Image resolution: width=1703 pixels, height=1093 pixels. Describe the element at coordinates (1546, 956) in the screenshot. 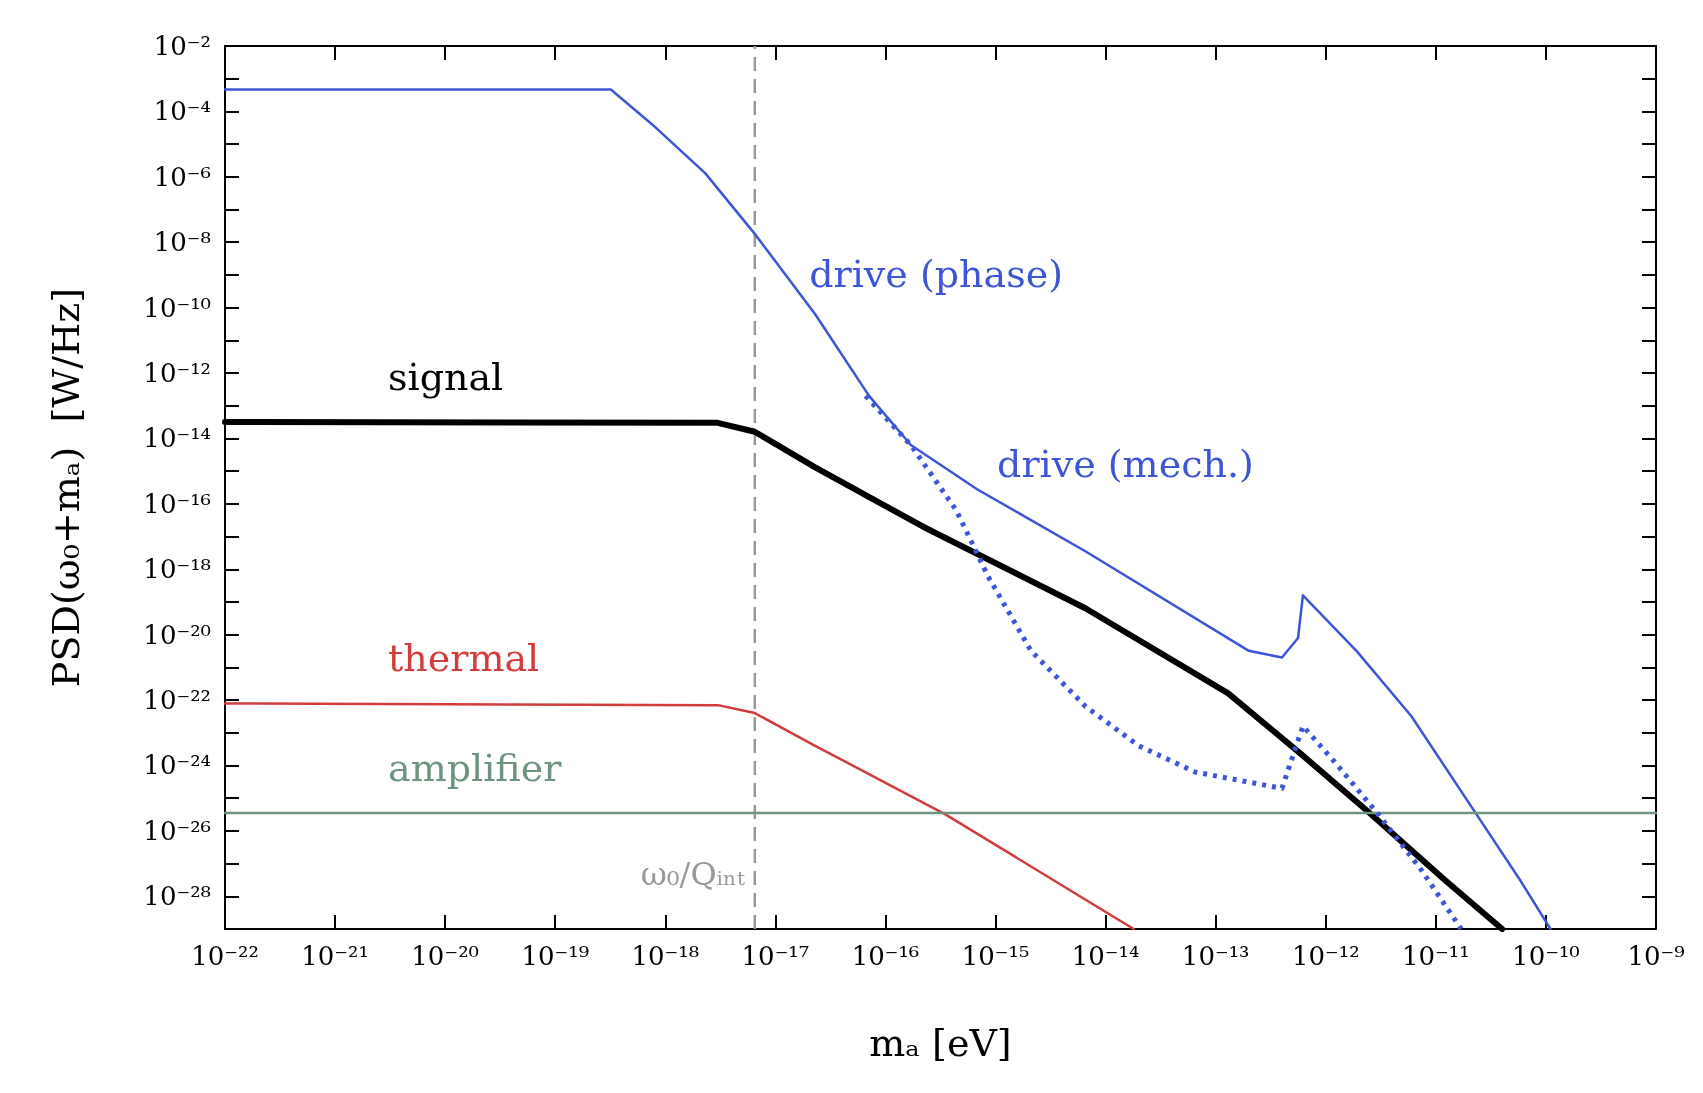

I see `x-tick-label: 10⁻¹⁰` at that location.